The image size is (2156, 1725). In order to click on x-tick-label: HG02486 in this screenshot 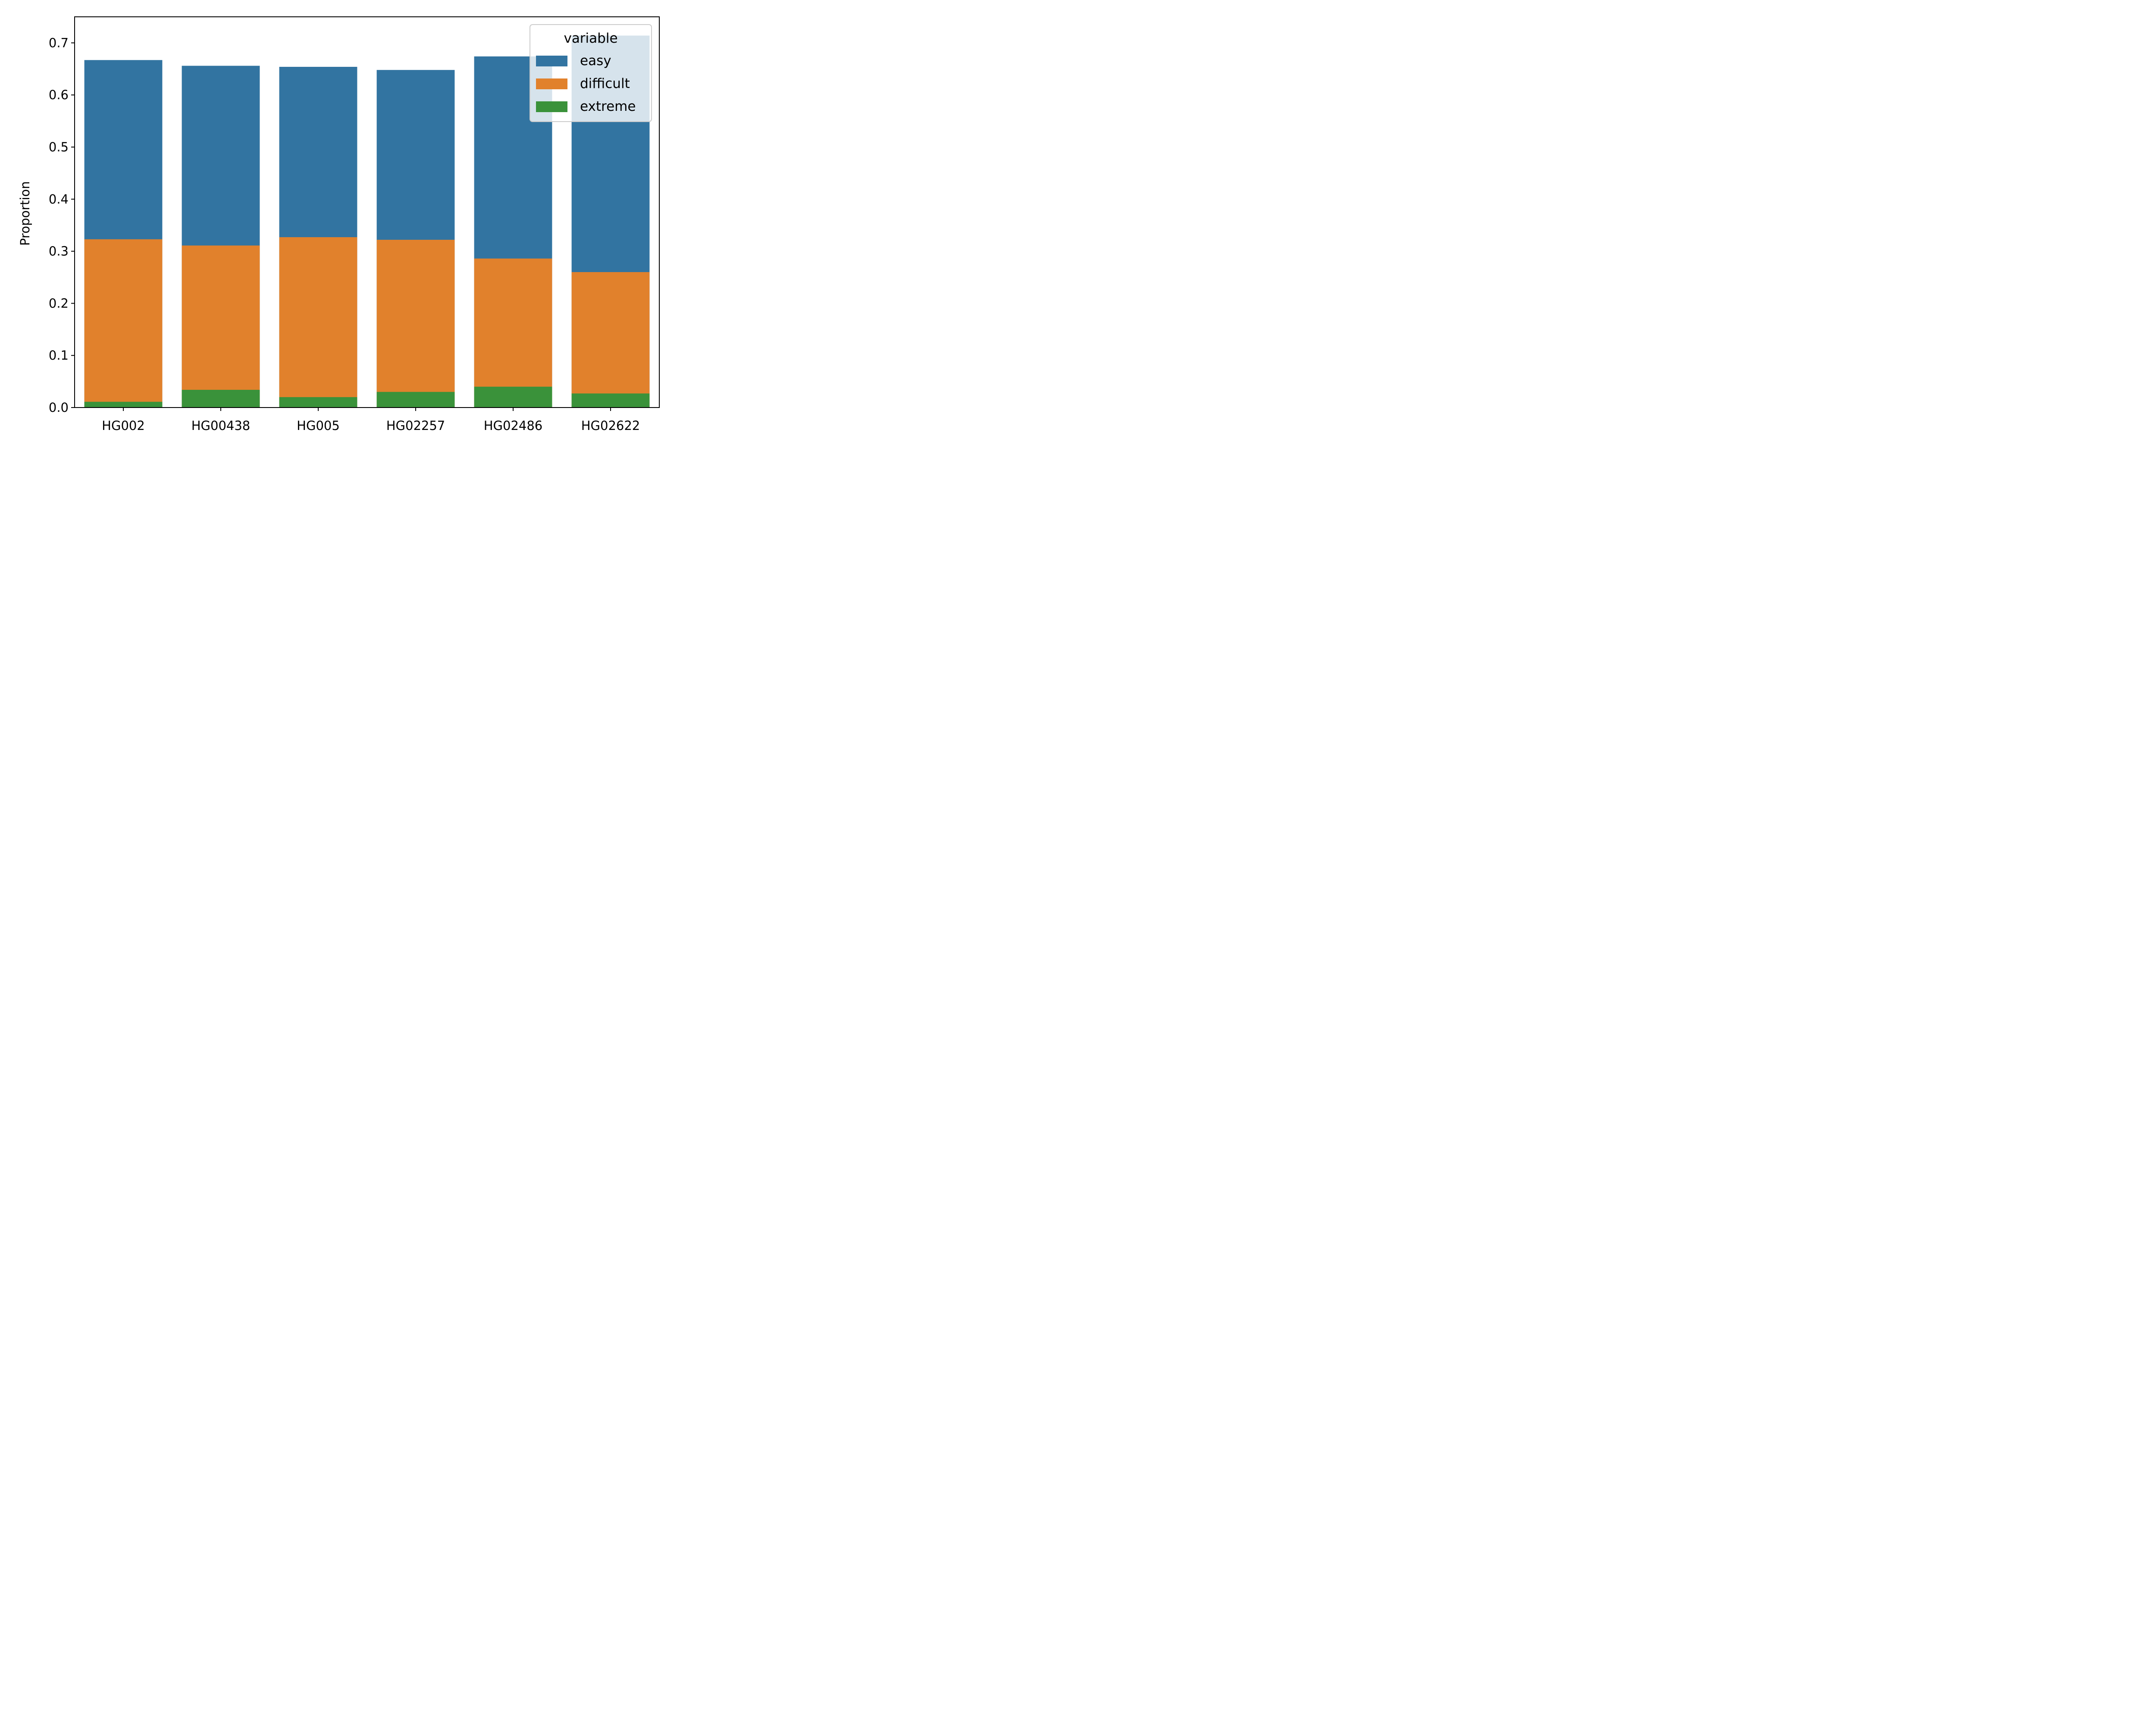, I will do `click(513, 426)`.